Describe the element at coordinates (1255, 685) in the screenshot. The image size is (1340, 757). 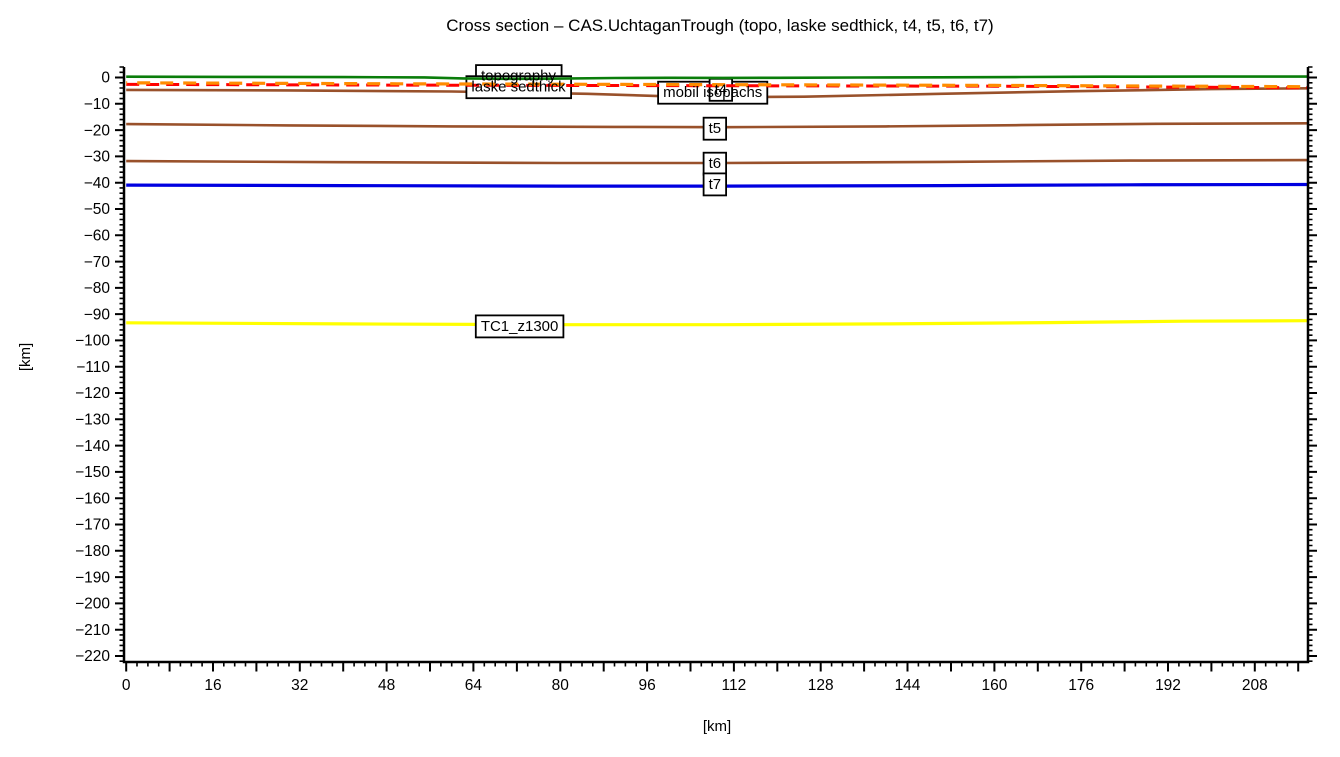
I see `x-tick-label: 208` at that location.